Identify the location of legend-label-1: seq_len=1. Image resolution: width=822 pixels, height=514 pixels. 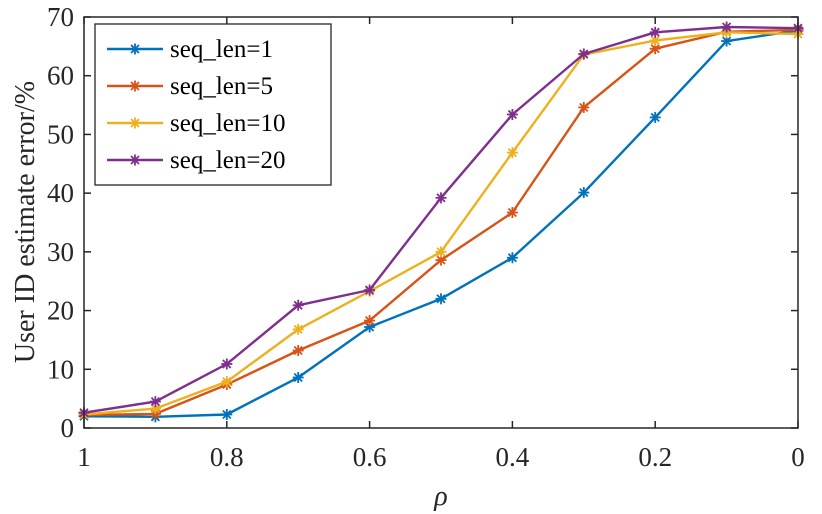
(221, 49).